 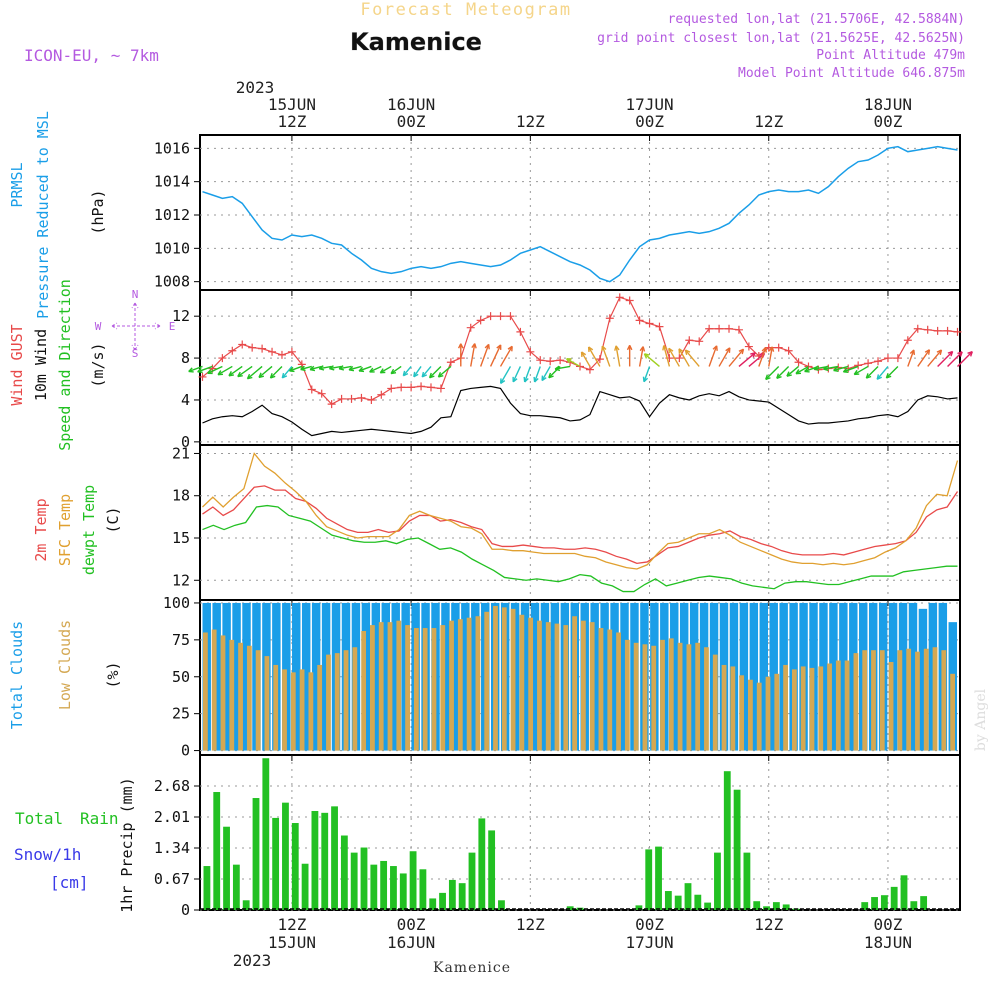 I want to click on bottom-hour-label: 12Z, so click(x=530, y=924).